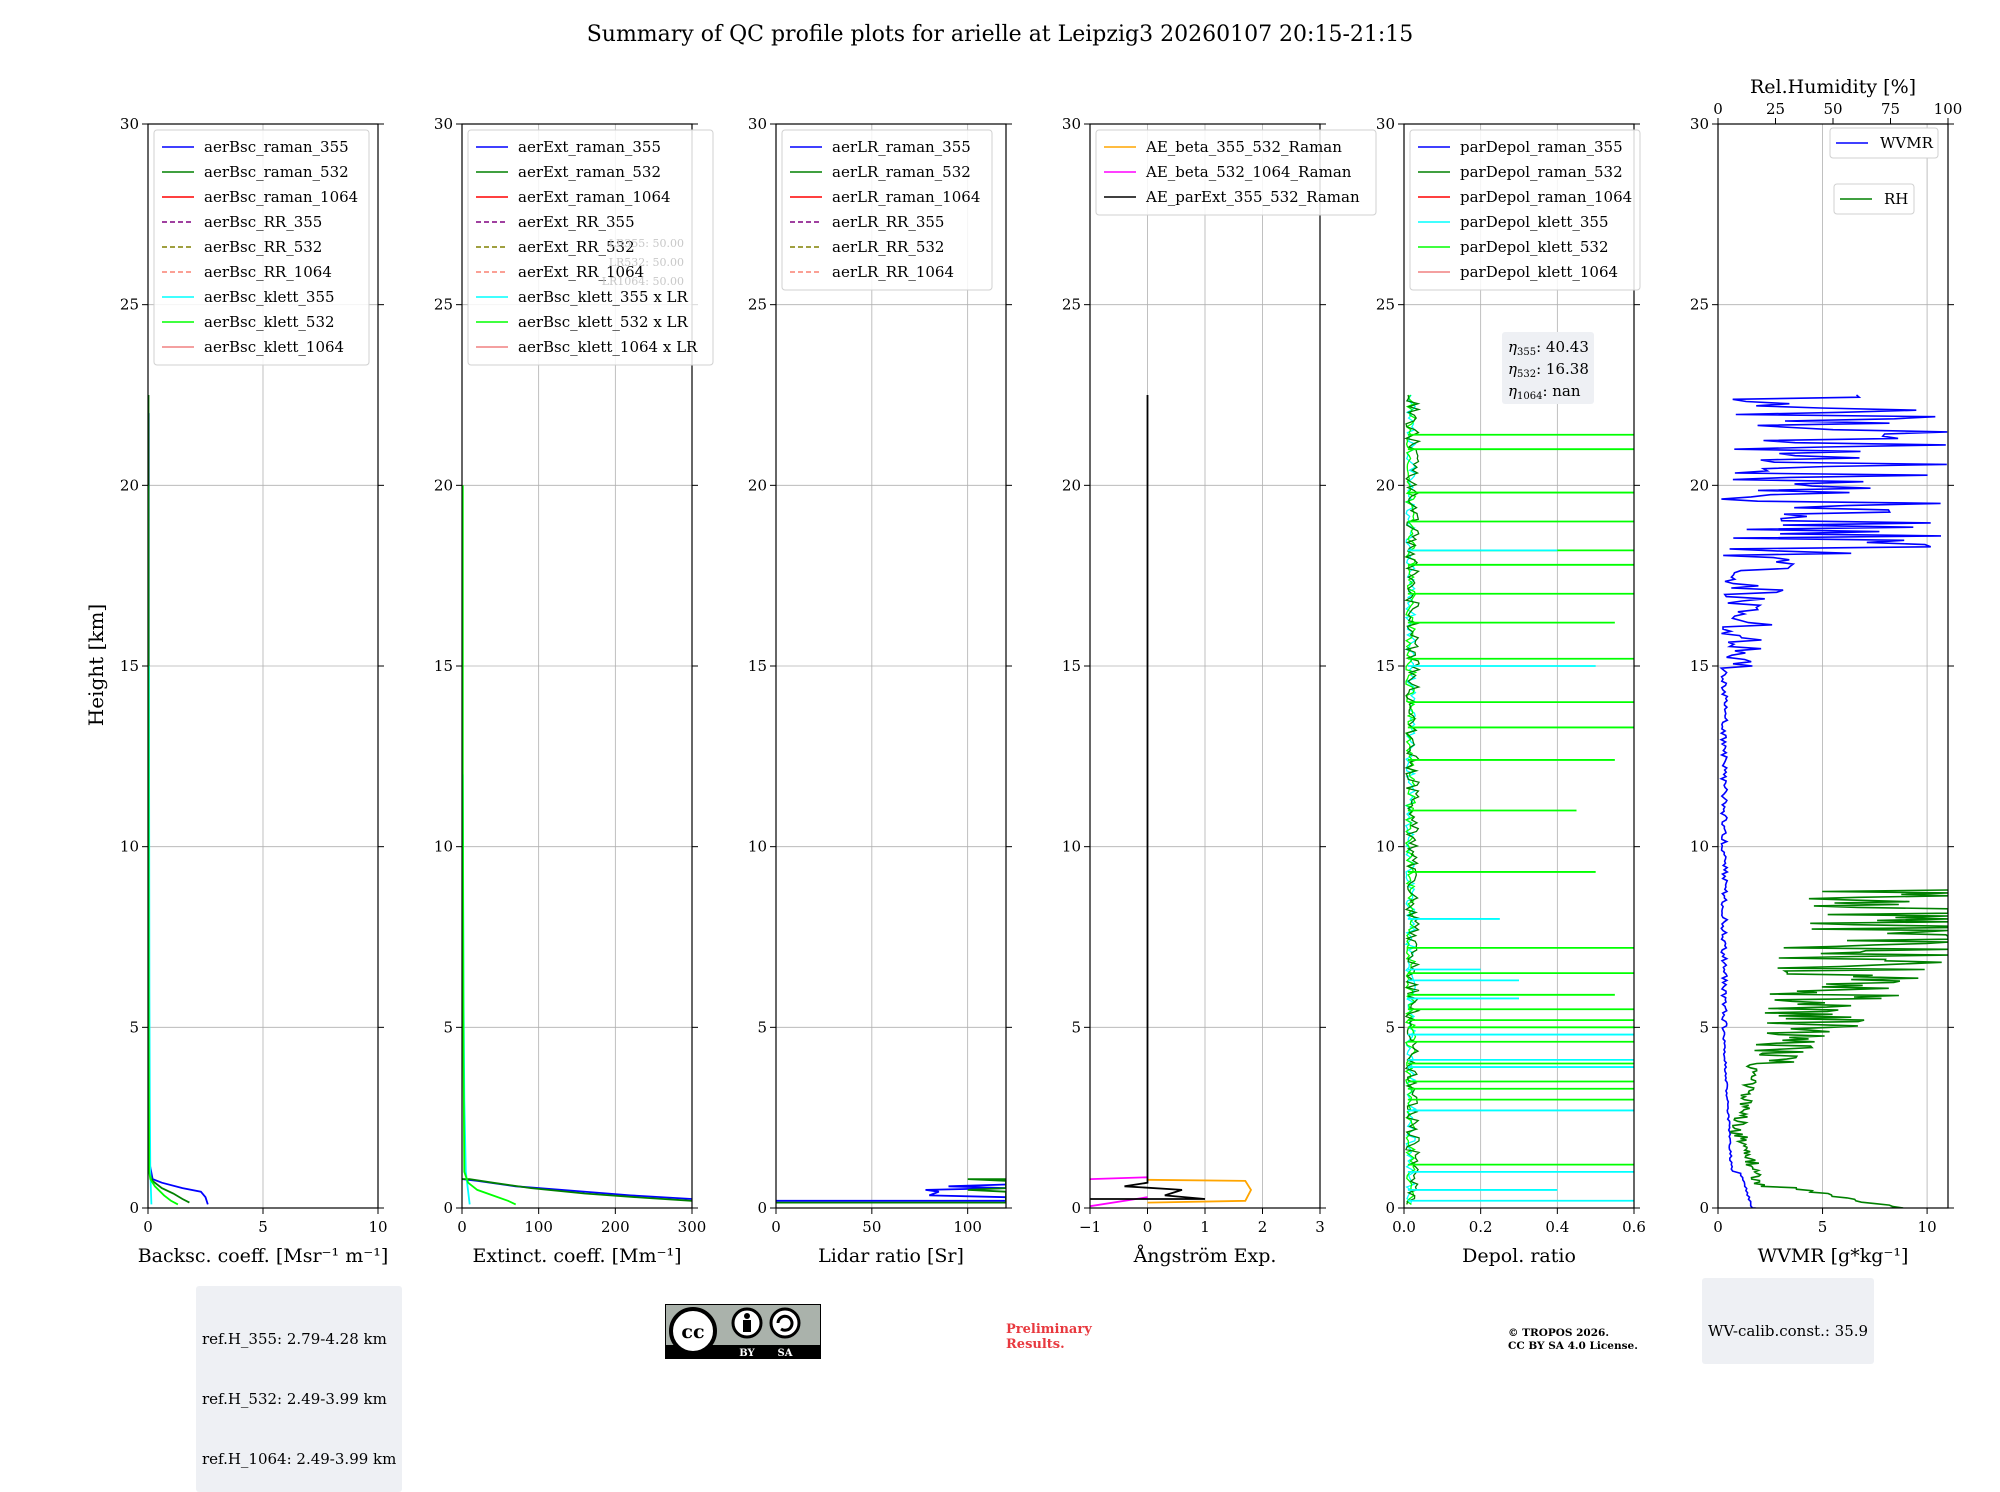 The width and height of the screenshot is (2000, 1492). What do you see at coordinates (1049, 1329) in the screenshot?
I see `preliminary-line-1: Preliminary` at bounding box center [1049, 1329].